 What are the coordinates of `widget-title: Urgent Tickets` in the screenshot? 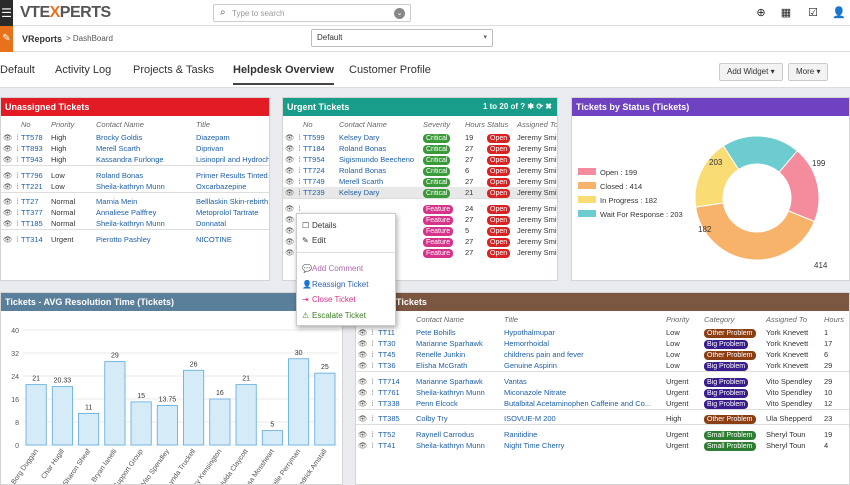 It's located at (318, 107).